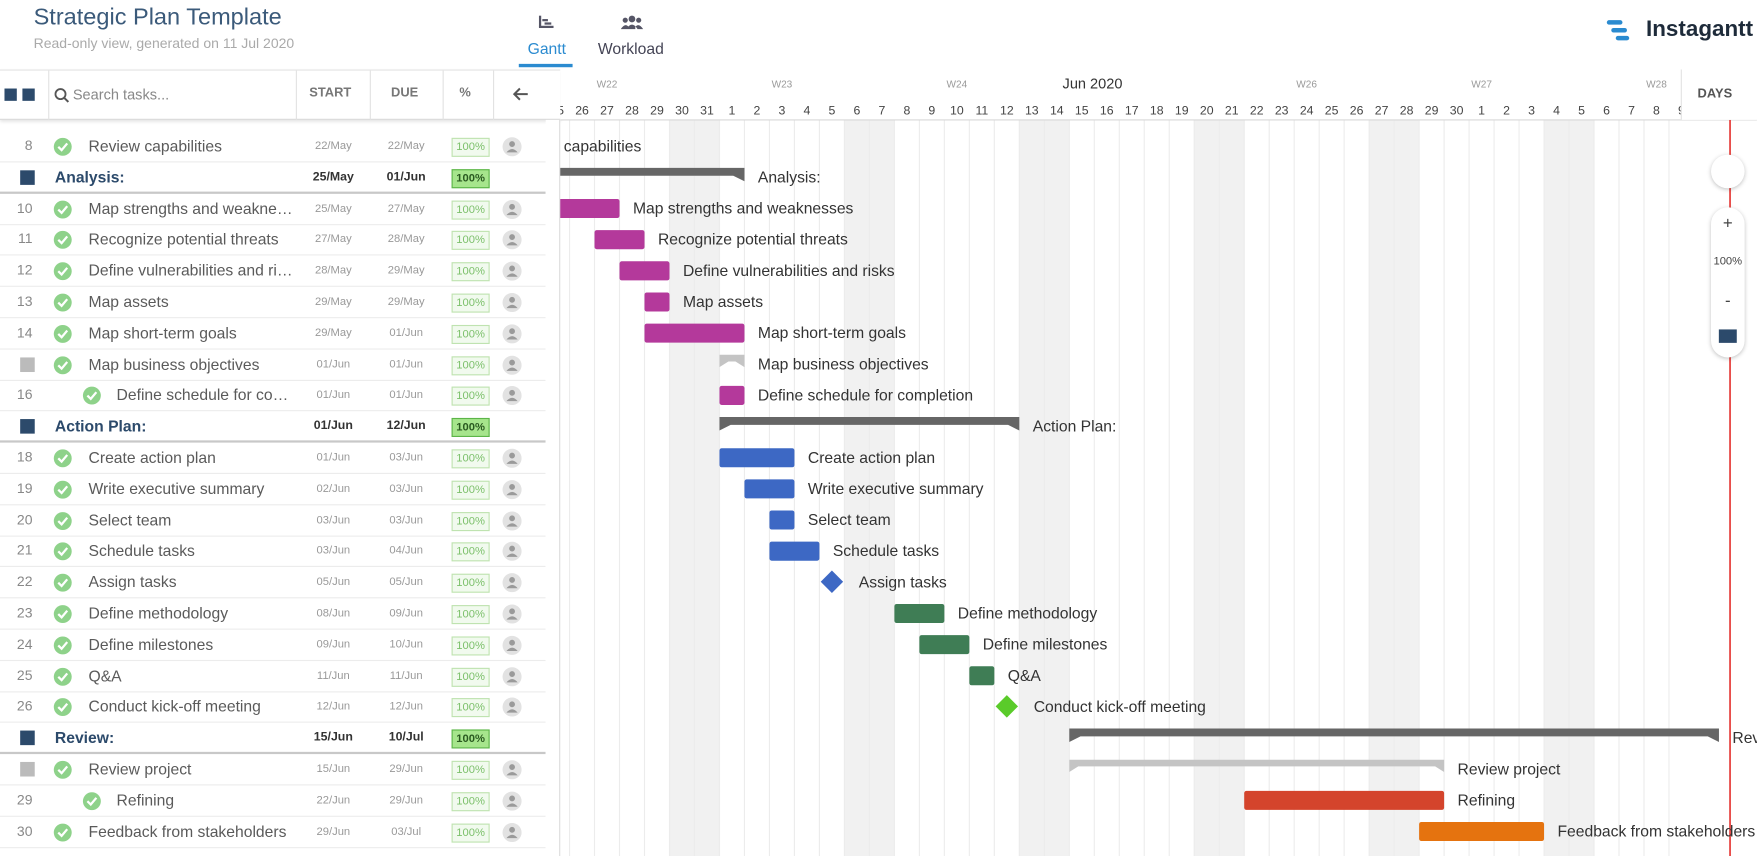 The height and width of the screenshot is (856, 1757). Describe the element at coordinates (843, 364) in the screenshot. I see `bar-label: Map business objectives` at that location.